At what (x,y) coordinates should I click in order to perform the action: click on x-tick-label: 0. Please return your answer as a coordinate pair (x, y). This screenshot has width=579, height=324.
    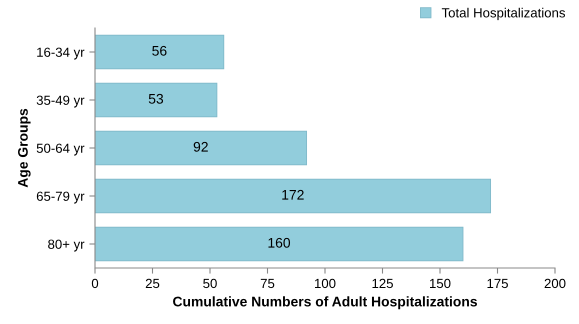
    Looking at the image, I should click on (95, 283).